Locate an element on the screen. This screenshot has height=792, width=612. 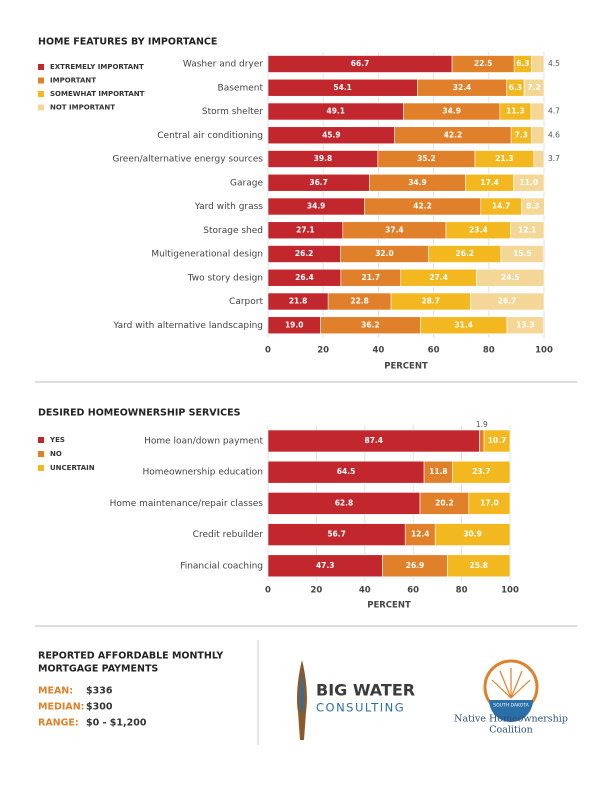
category-label: Garage is located at coordinates (246, 183).